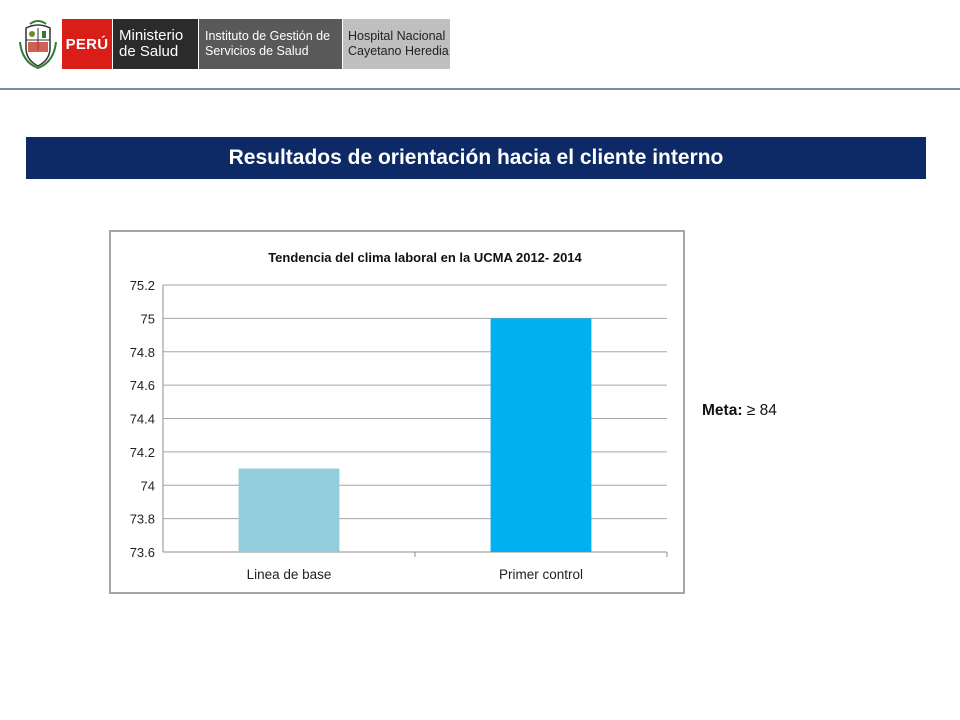 Image resolution: width=960 pixels, height=720 pixels. What do you see at coordinates (289, 574) in the screenshot?
I see `x-tick-label: Linea de base` at bounding box center [289, 574].